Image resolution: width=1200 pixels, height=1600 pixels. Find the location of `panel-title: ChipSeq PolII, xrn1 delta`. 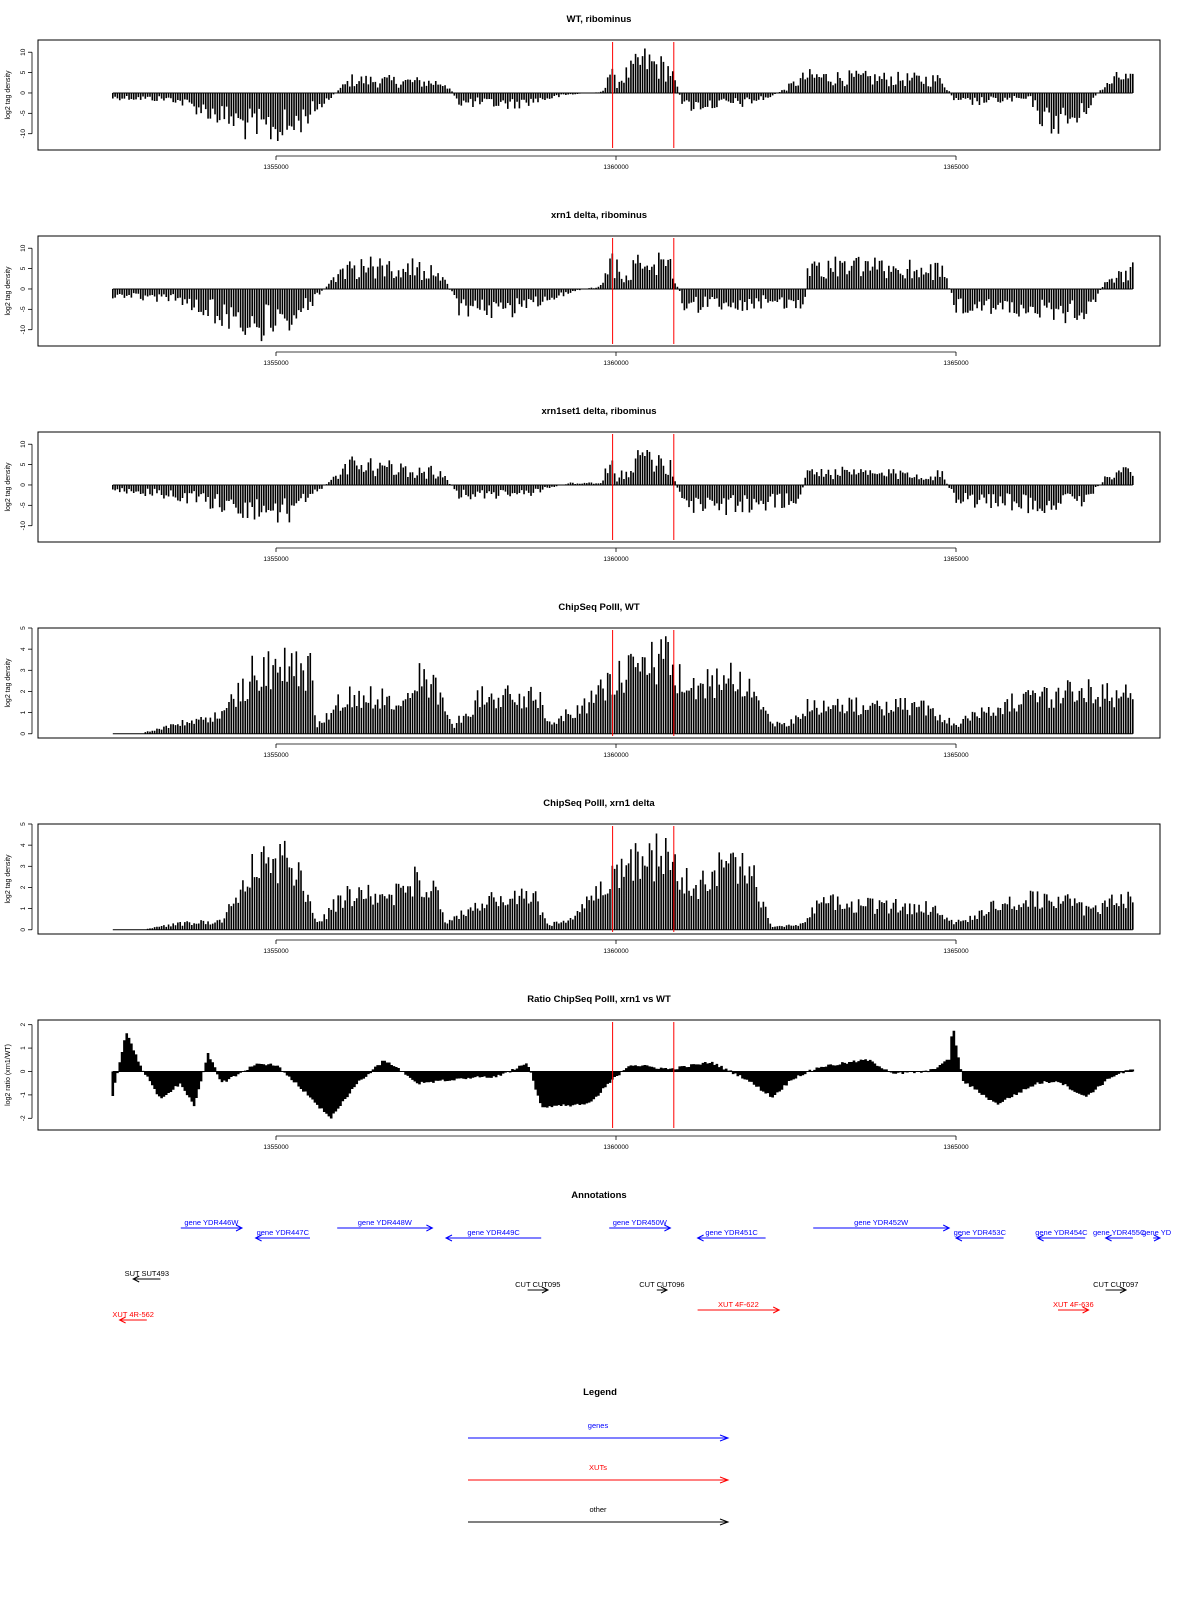

panel-title: ChipSeq PolII, xrn1 delta is located at coordinates (599, 803).